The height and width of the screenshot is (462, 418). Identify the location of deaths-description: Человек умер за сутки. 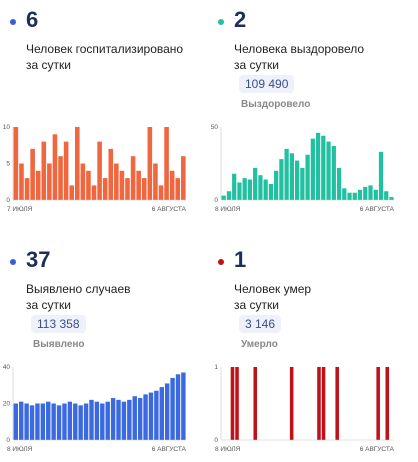
(273, 297).